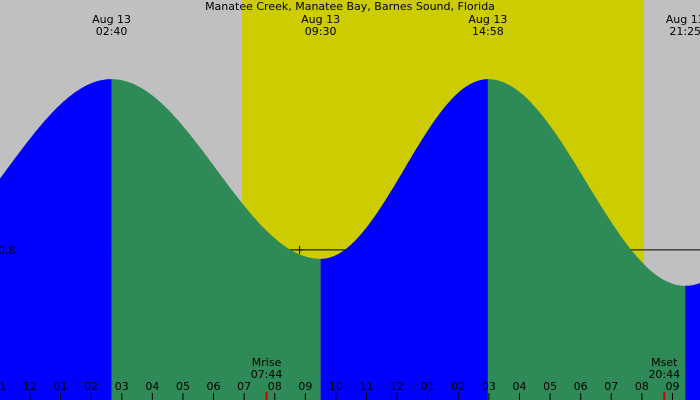 The height and width of the screenshot is (400, 700). What do you see at coordinates (8, 250) in the screenshot?
I see `level-label: 0.8` at bounding box center [8, 250].